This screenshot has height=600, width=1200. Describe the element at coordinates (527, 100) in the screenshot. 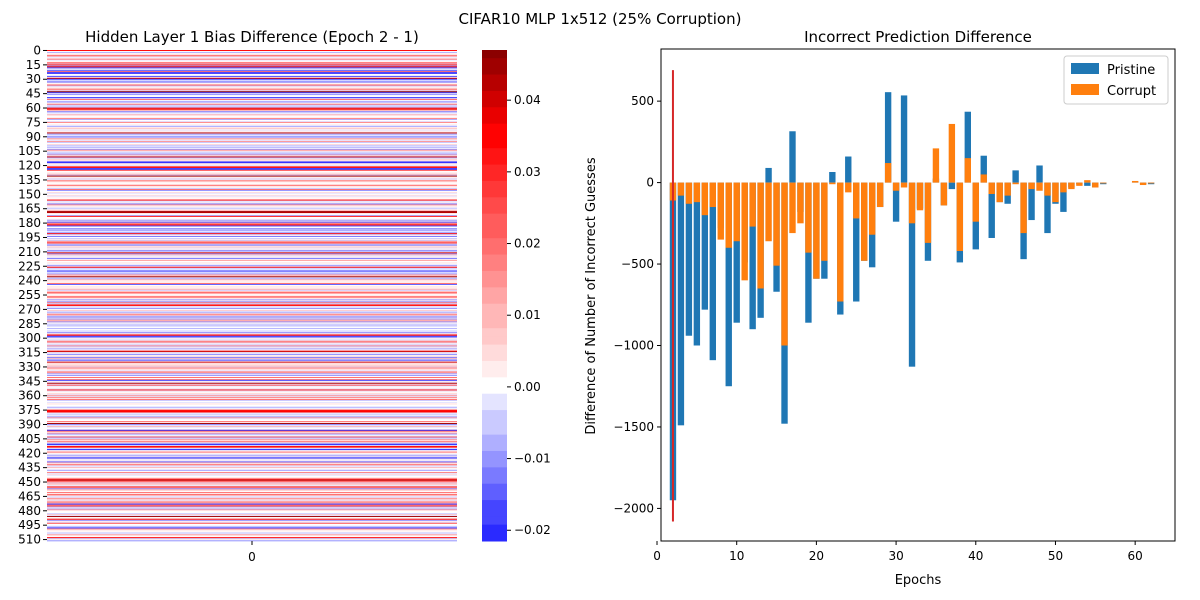

I see `colorbar-tick-label: 0.04` at that location.